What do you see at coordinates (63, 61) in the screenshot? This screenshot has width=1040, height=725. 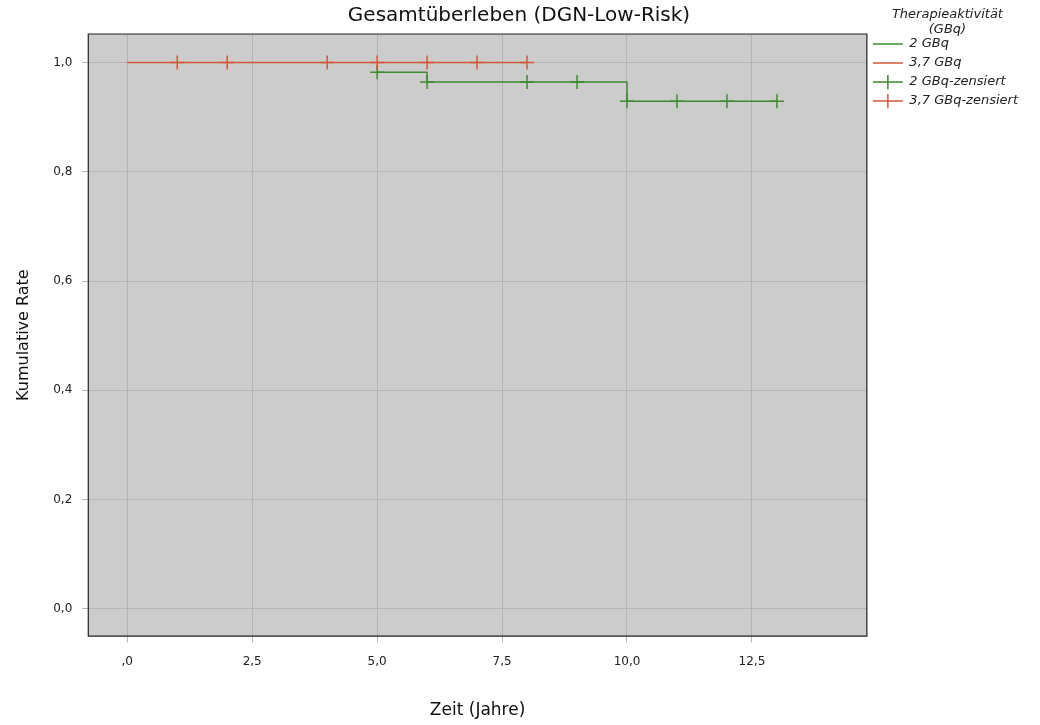 I see `y-tick-label: 1,0` at bounding box center [63, 61].